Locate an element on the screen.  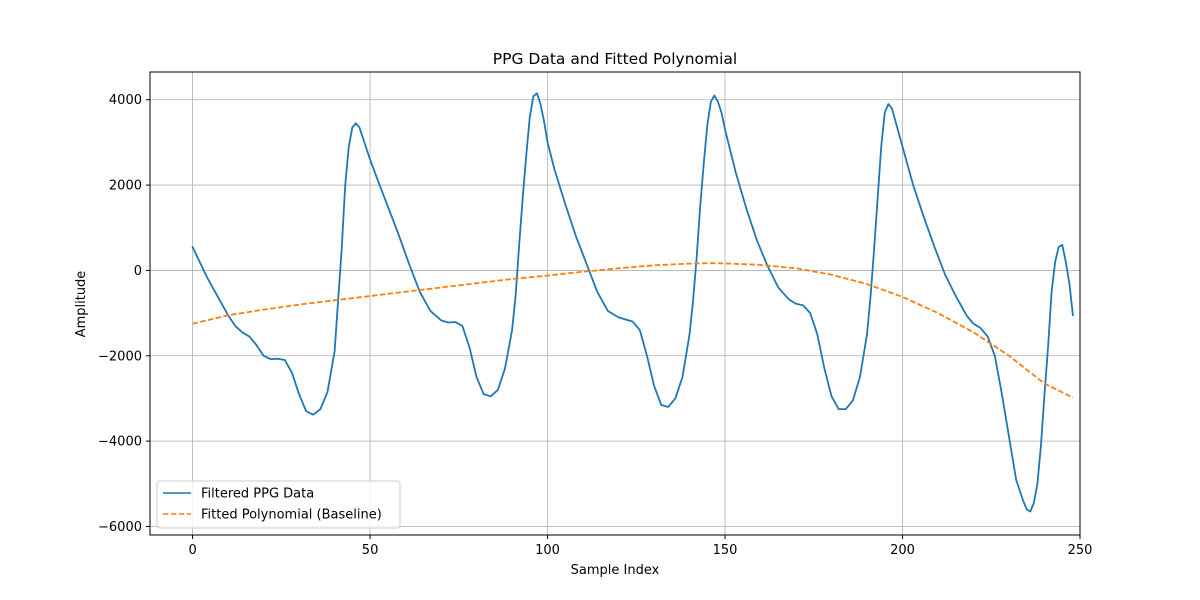
y-tick-label: −6000 is located at coordinates (120, 527).